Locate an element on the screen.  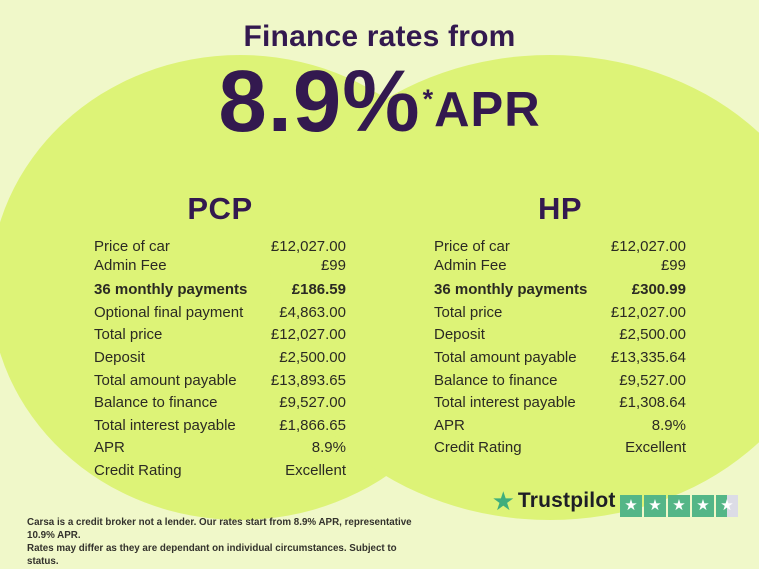
table-row: Total interest payable £1,866.65 is located at coordinates (220, 425).